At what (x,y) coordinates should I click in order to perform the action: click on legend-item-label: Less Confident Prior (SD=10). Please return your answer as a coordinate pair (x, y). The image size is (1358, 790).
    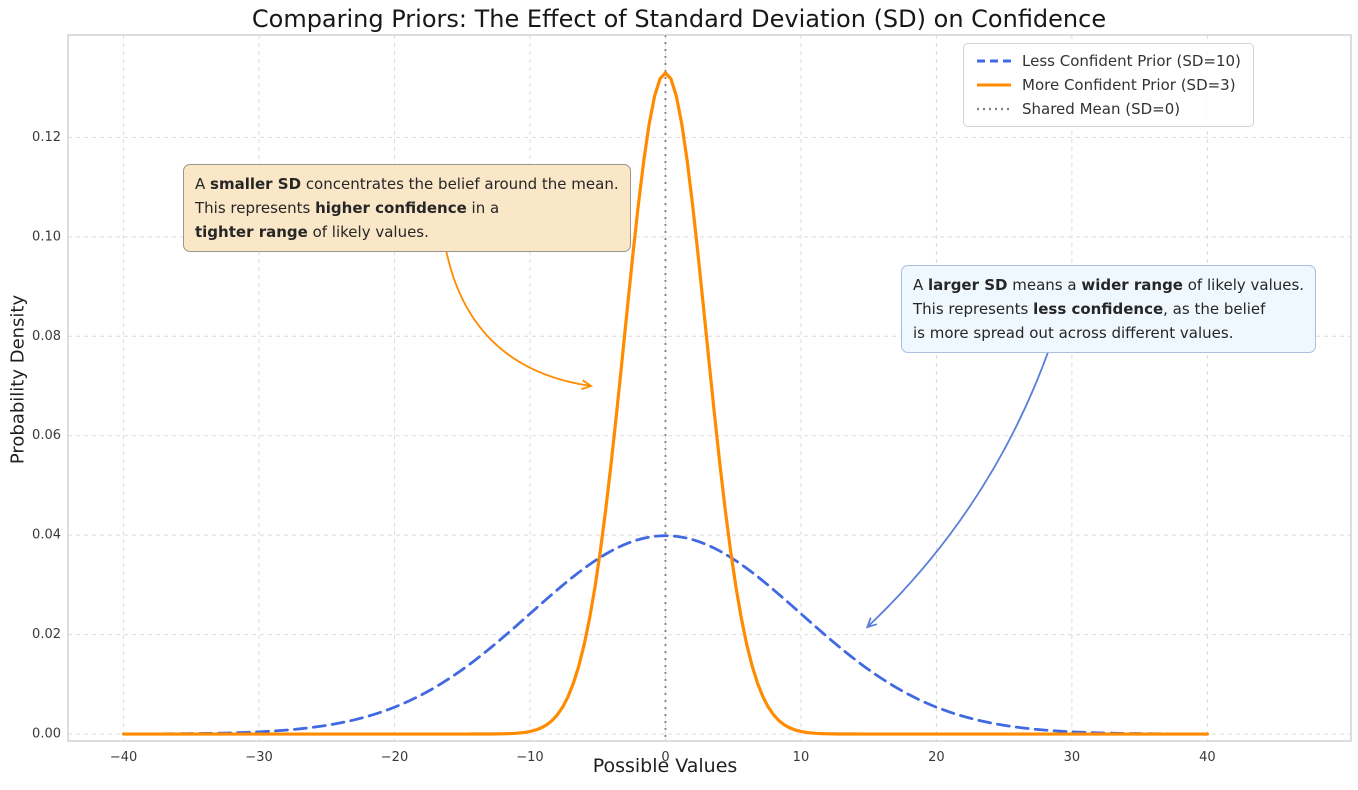
    Looking at the image, I should click on (1131, 61).